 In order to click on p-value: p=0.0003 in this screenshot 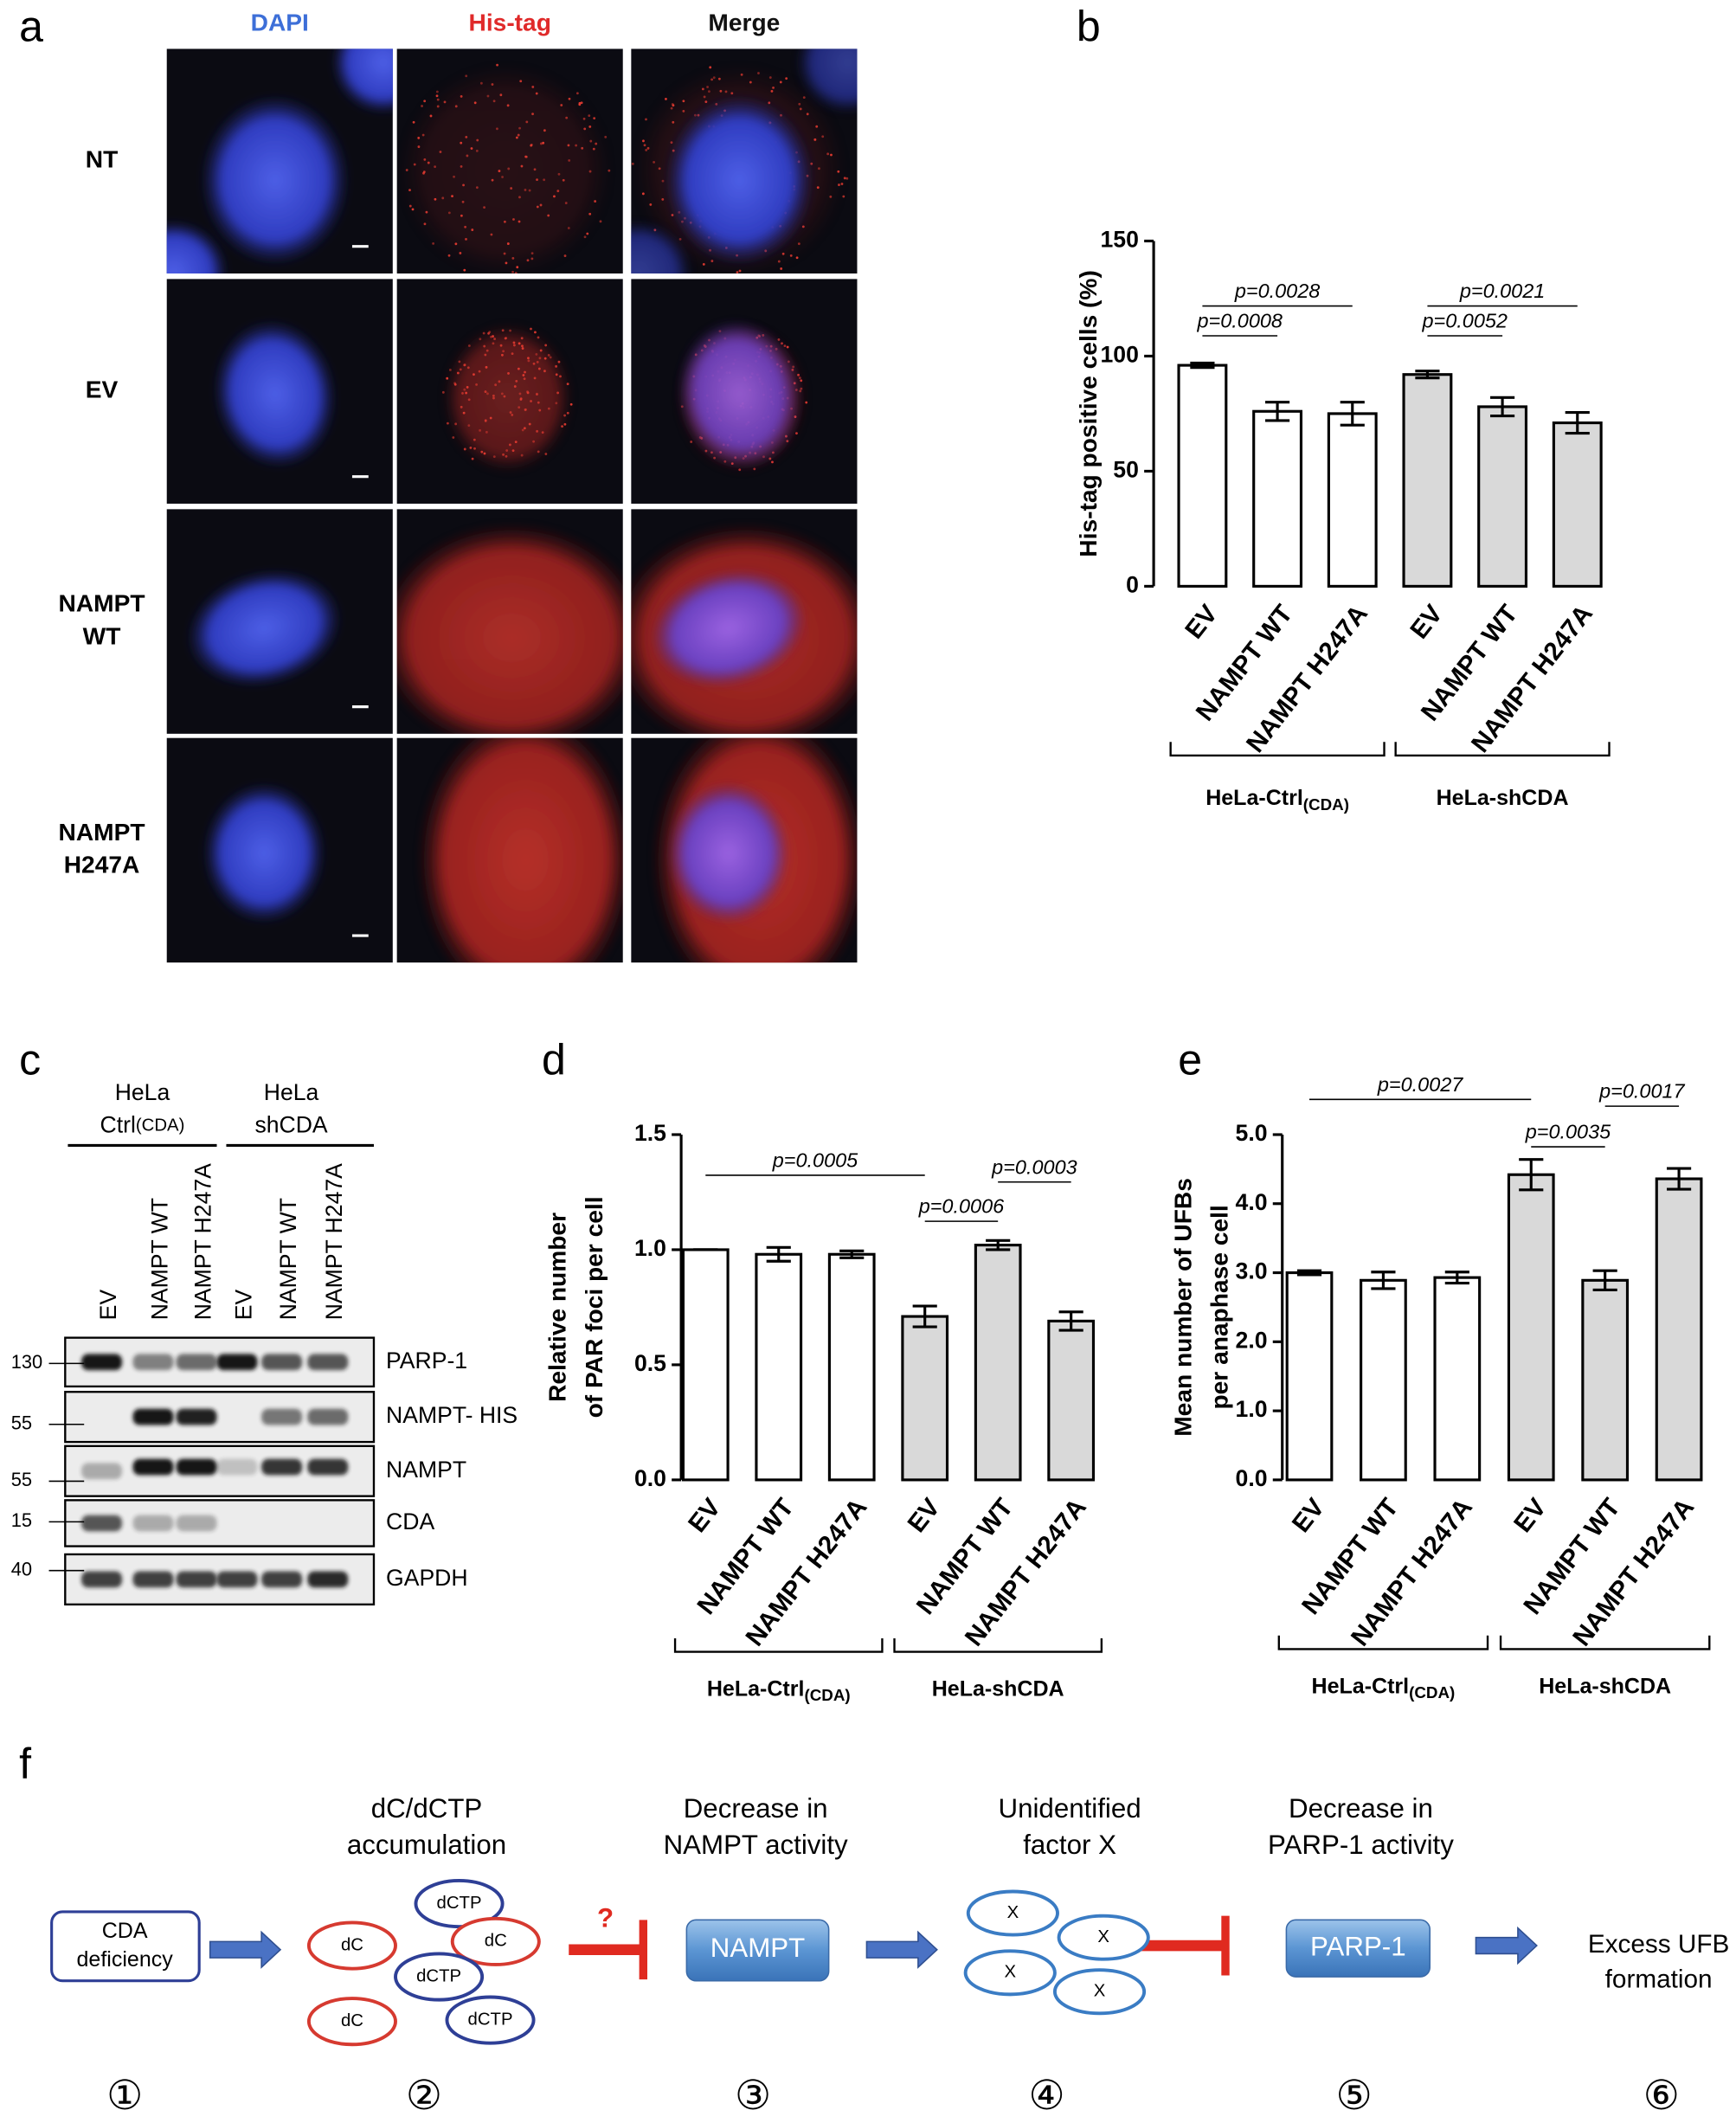, I will do `click(1034, 1167)`.